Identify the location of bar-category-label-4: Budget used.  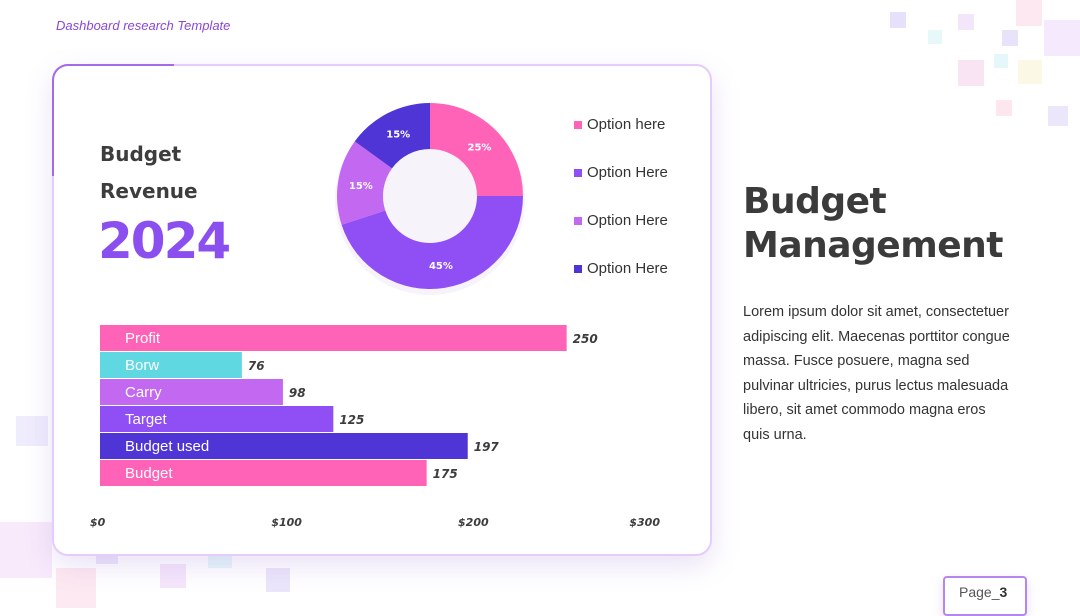
(167, 446).